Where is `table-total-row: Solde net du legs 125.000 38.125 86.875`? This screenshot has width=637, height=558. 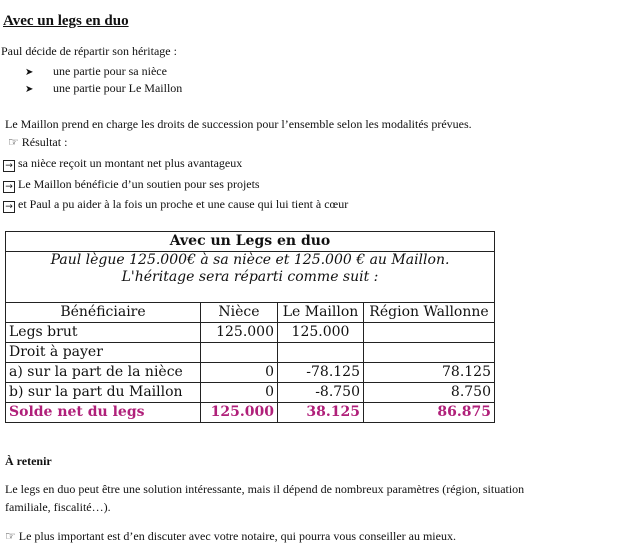
table-total-row: Solde net du legs 125.000 38.125 86.875 is located at coordinates (250, 412).